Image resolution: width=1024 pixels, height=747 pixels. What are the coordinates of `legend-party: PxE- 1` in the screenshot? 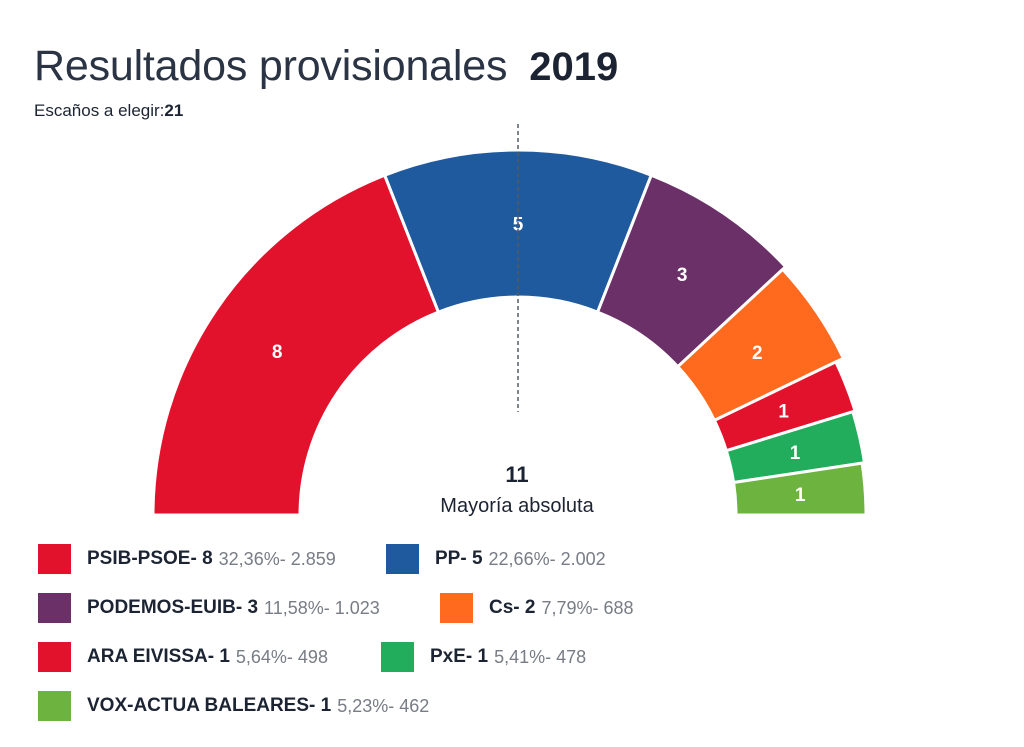 It's located at (459, 656).